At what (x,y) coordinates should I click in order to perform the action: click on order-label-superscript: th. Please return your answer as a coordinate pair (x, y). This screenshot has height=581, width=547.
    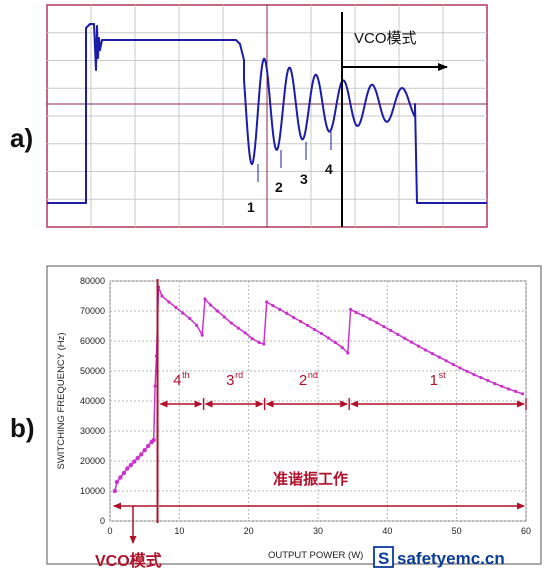
    Looking at the image, I should click on (186, 375).